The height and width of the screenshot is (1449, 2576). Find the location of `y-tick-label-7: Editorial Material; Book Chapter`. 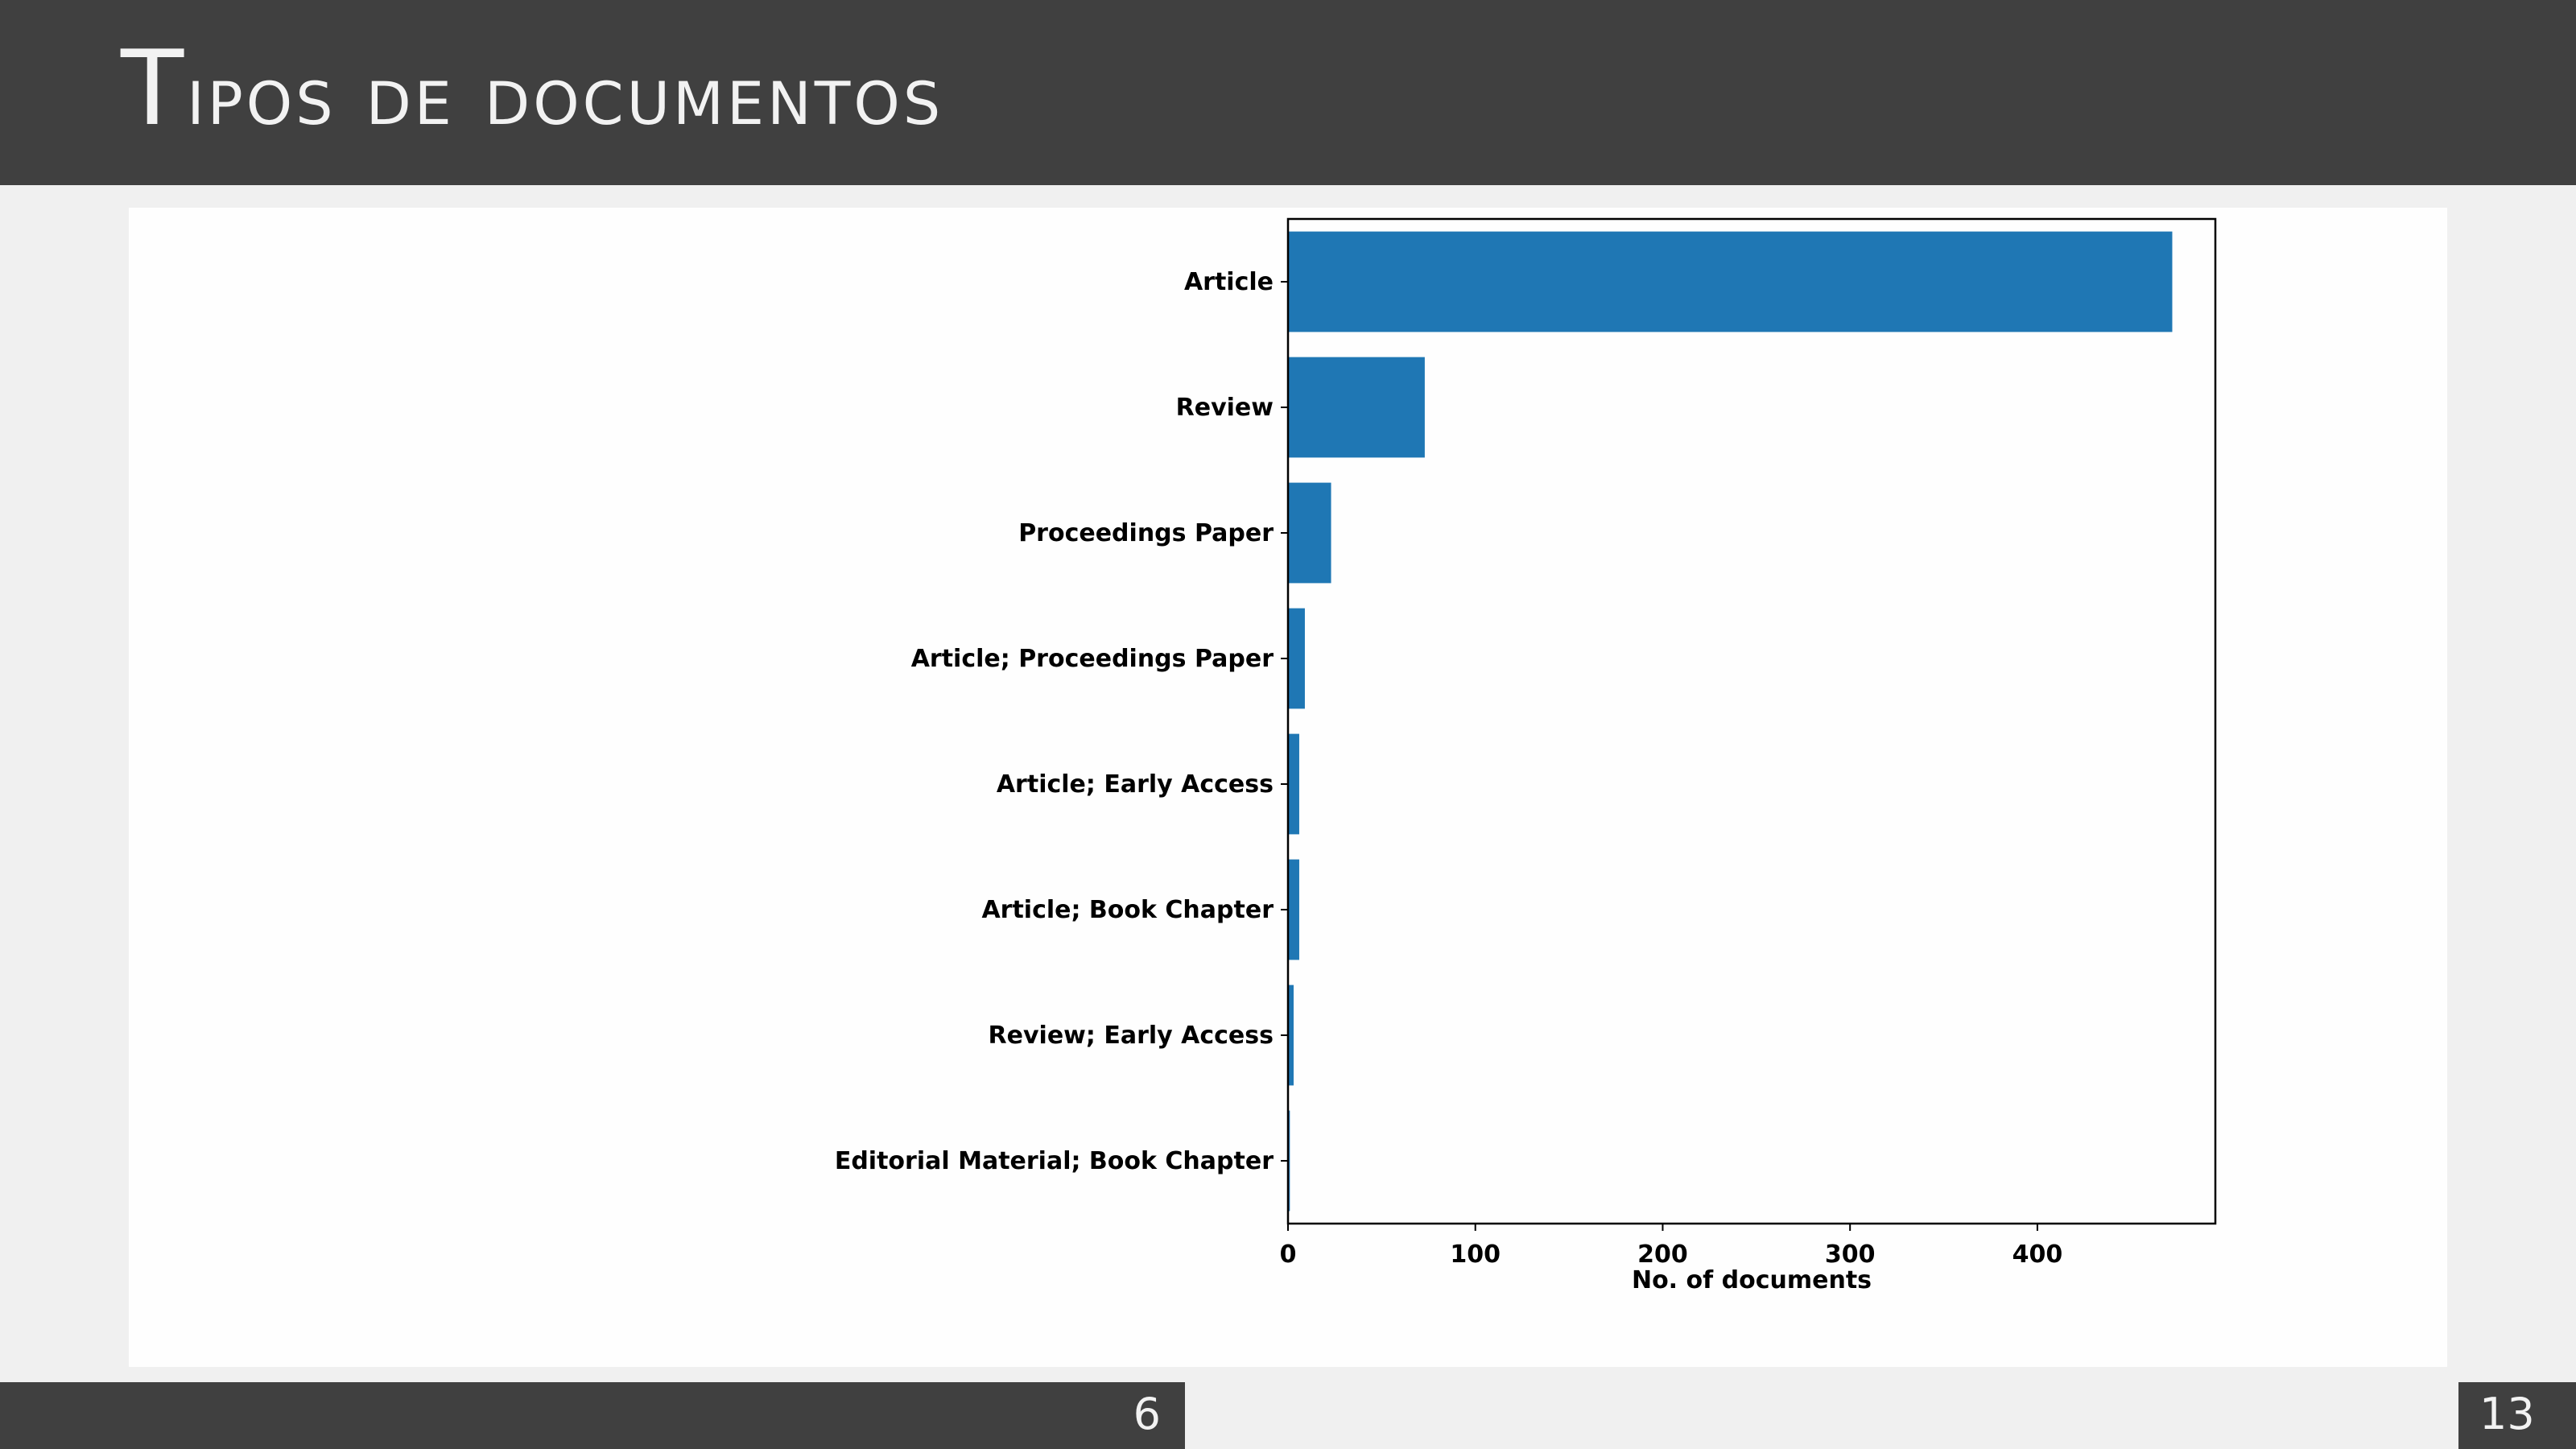

y-tick-label-7: Editorial Material; Book Chapter is located at coordinates (1054, 1161).